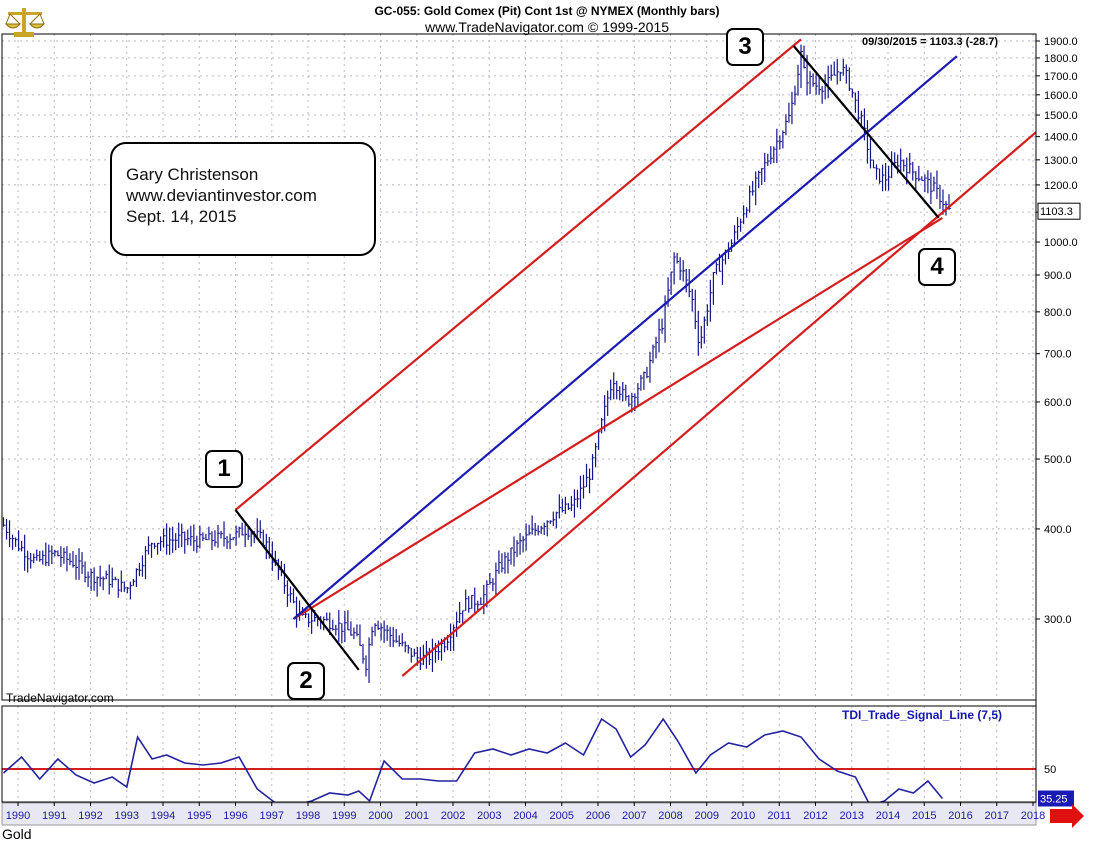 This screenshot has height=843, width=1094. I want to click on y-tick-label: 800.0, so click(1058, 313).